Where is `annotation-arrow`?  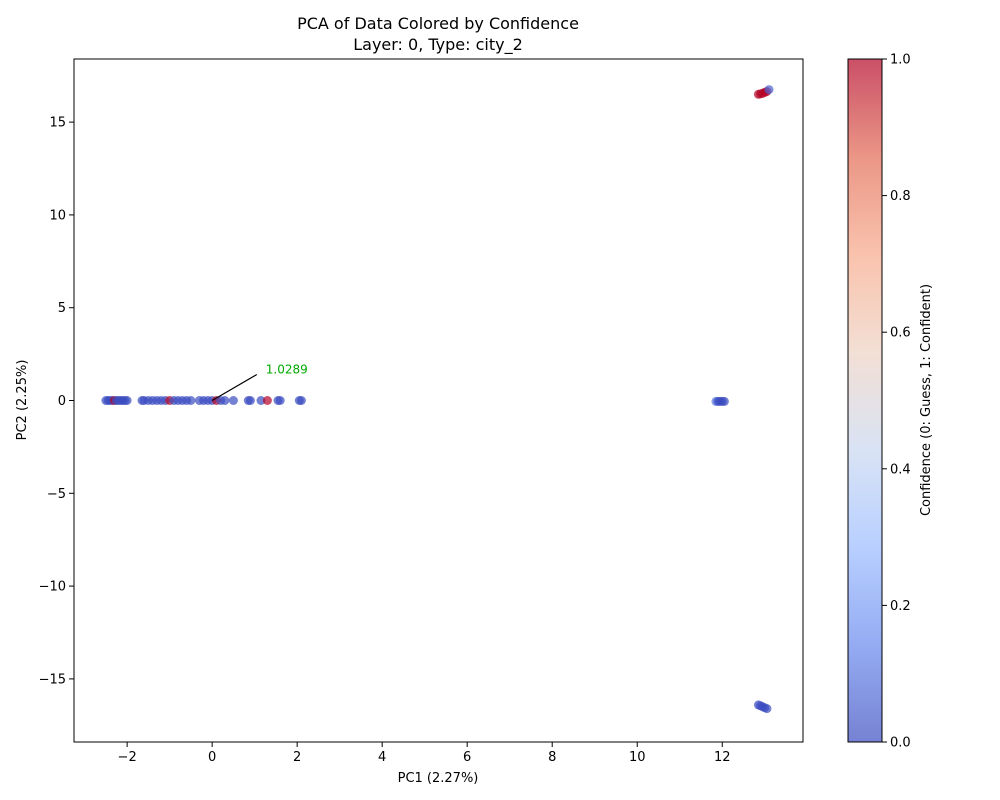
annotation-arrow is located at coordinates (234, 387).